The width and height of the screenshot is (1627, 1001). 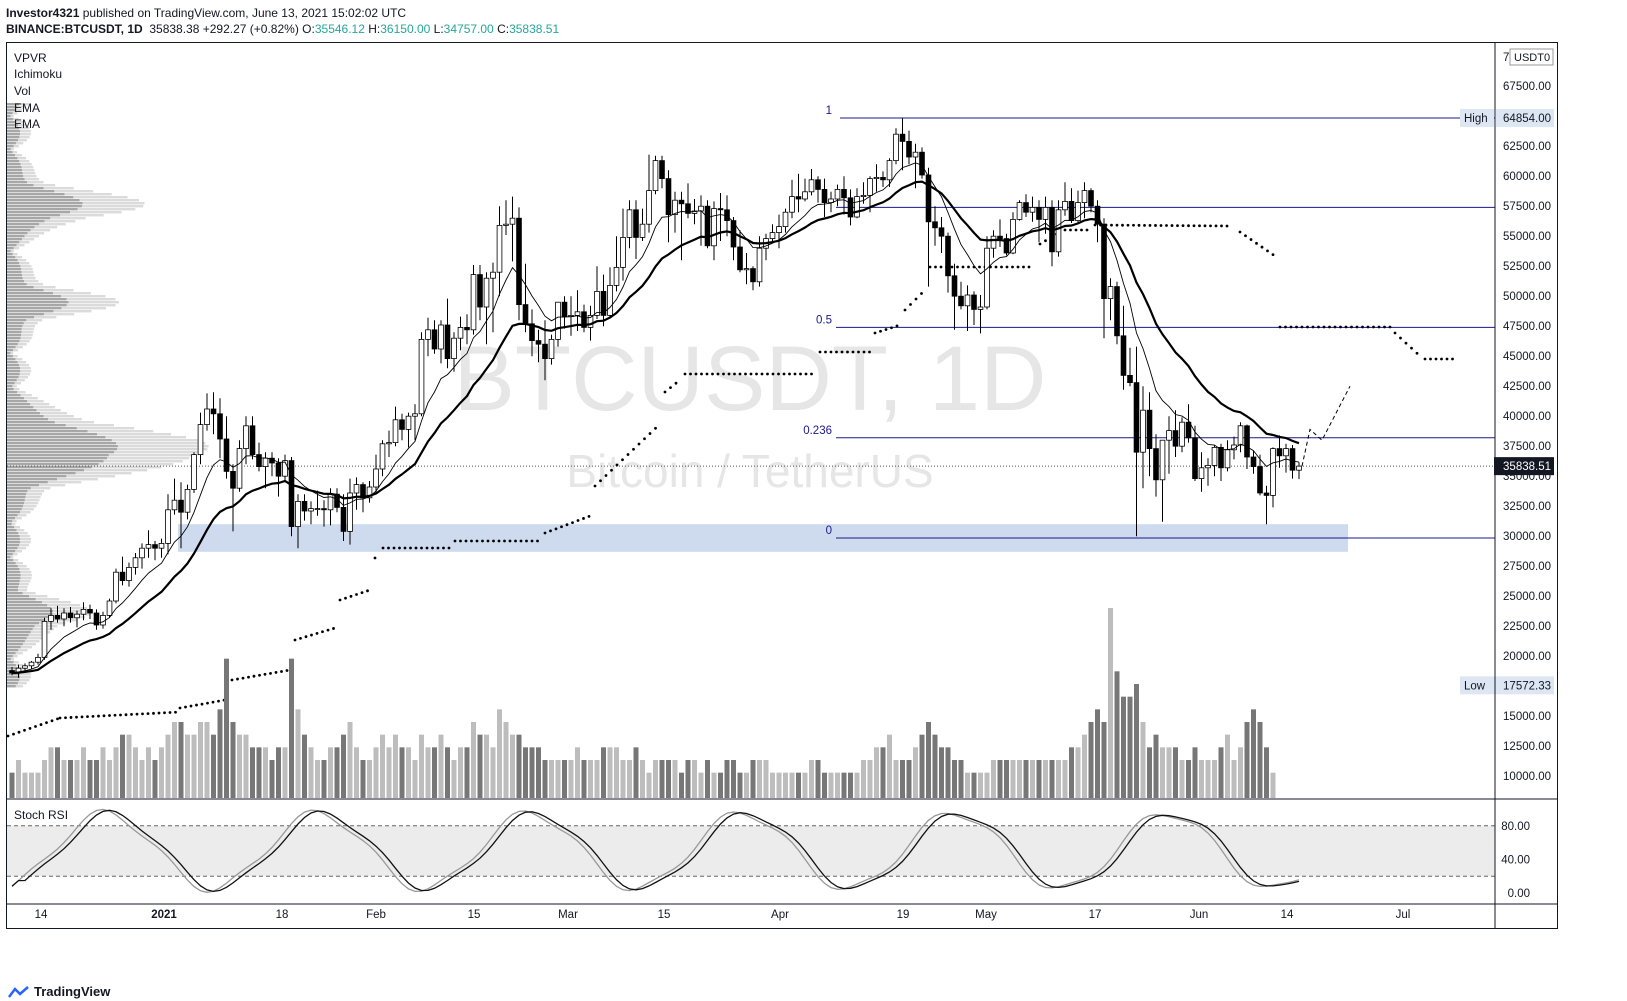 What do you see at coordinates (1287, 915) in the screenshot?
I see `time-tick-label: 14` at bounding box center [1287, 915].